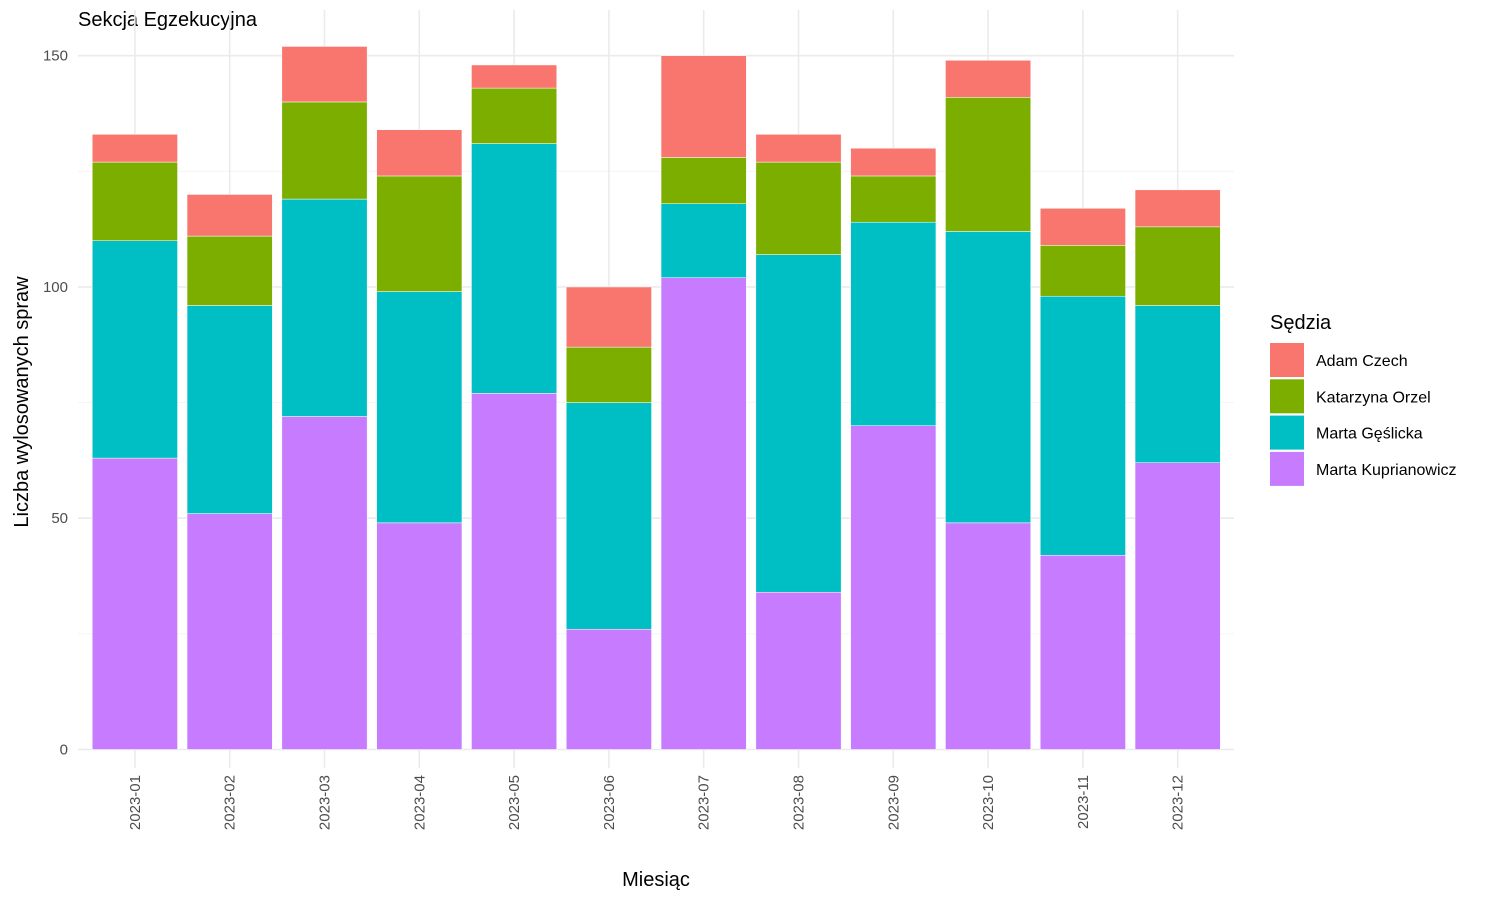 The height and width of the screenshot is (900, 1500). Describe the element at coordinates (55, 287) in the screenshot. I see `y-tick-label: 100` at that location.